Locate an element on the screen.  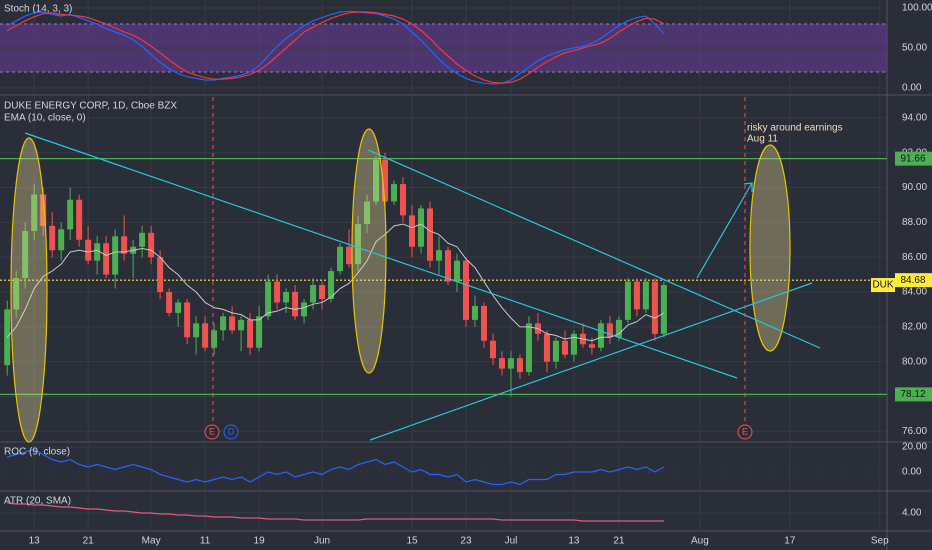
y-tick-label: 94.00 is located at coordinates (914, 118).